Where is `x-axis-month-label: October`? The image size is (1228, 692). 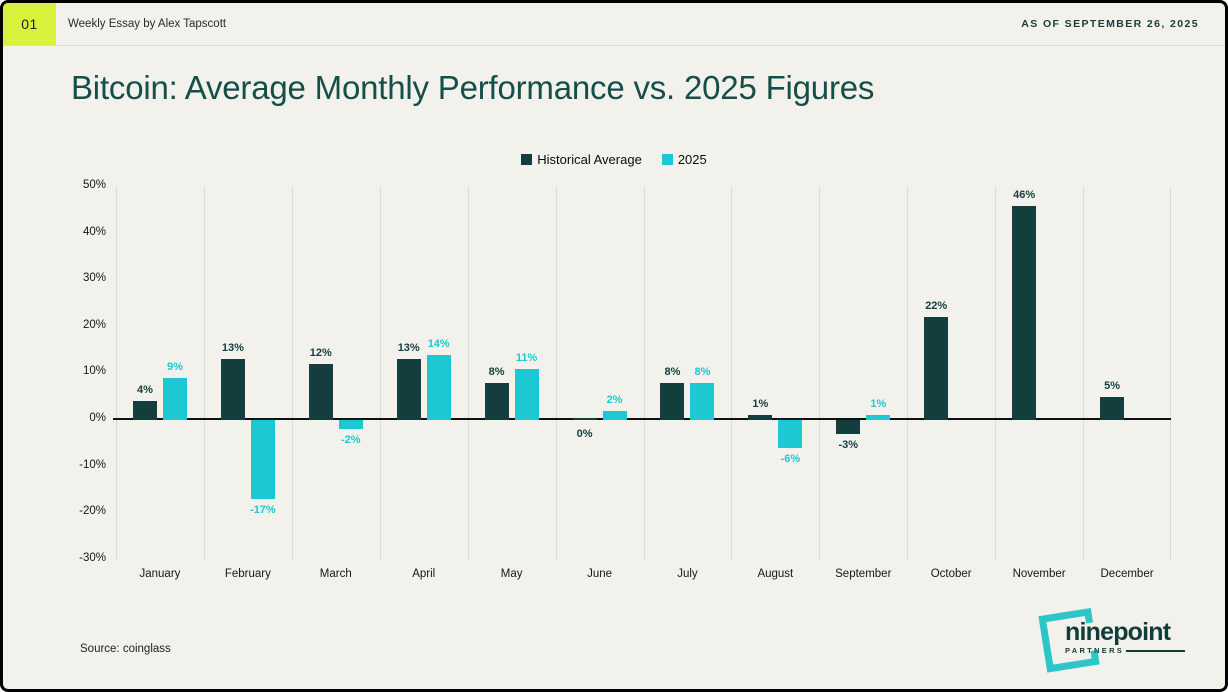 x-axis-month-label: October is located at coordinates (951, 574).